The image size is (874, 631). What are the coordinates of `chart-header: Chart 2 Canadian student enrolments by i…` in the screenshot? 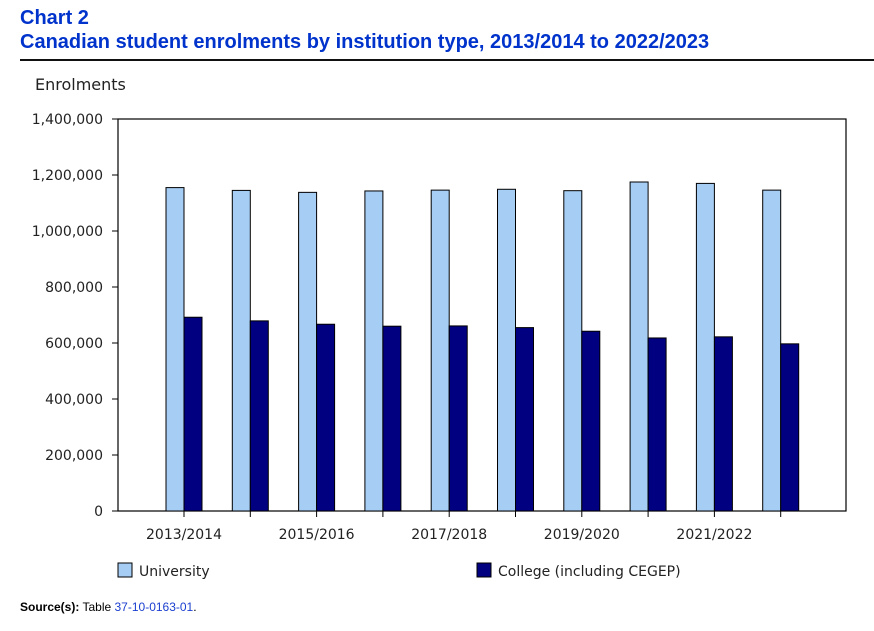 It's located at (447, 30).